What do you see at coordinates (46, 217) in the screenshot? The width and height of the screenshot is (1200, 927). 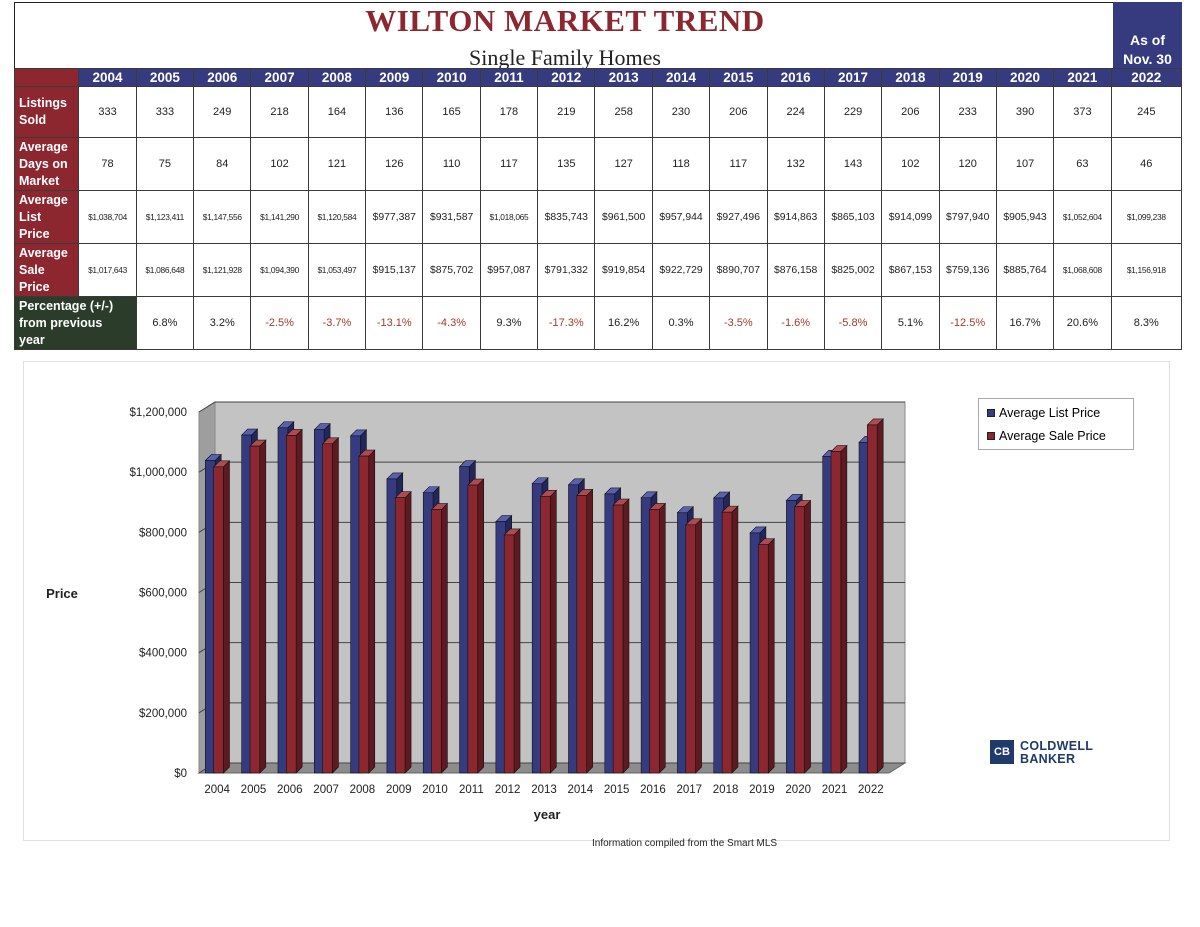 I see `row-label-average-list-price: Average List Price` at bounding box center [46, 217].